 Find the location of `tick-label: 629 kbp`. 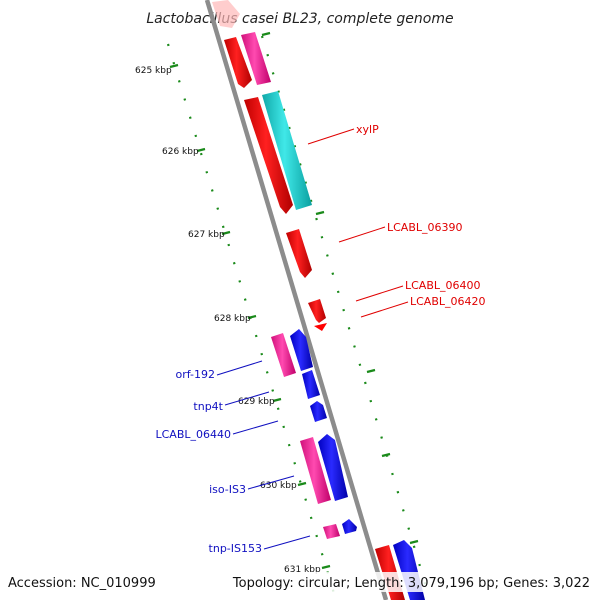

tick-label: 629 kbp is located at coordinates (256, 402).